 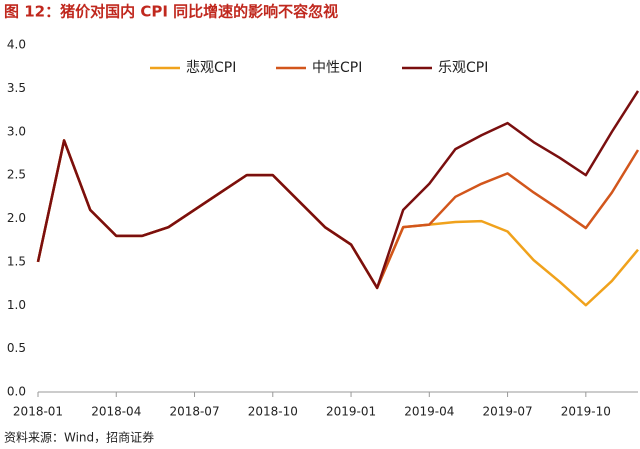 I want to click on x-tick-label: 2019-10, so click(x=586, y=412).